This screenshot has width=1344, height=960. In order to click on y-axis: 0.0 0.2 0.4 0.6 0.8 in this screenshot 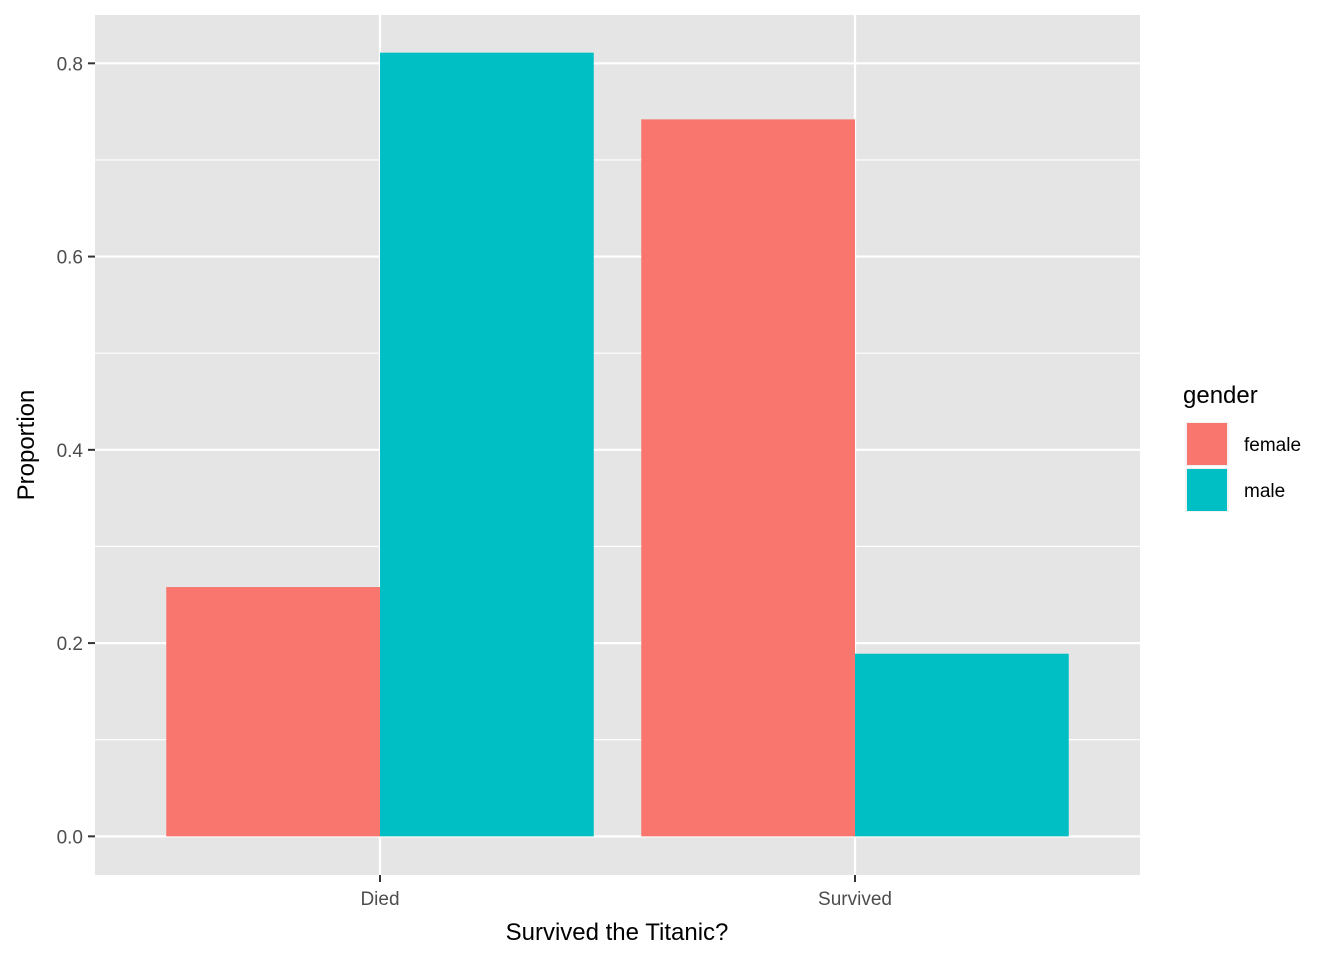, I will do `click(76, 451)`.